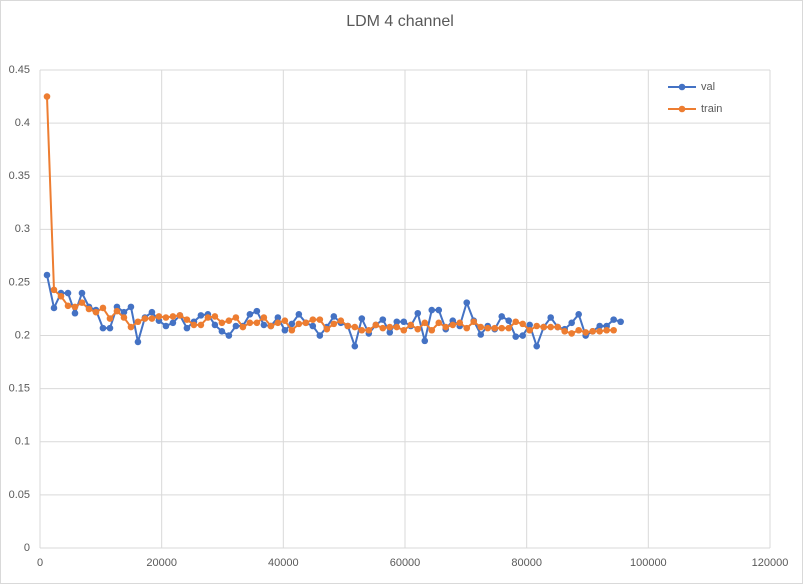  Describe the element at coordinates (161, 563) in the screenshot. I see `x-tick-label: 20000` at that location.